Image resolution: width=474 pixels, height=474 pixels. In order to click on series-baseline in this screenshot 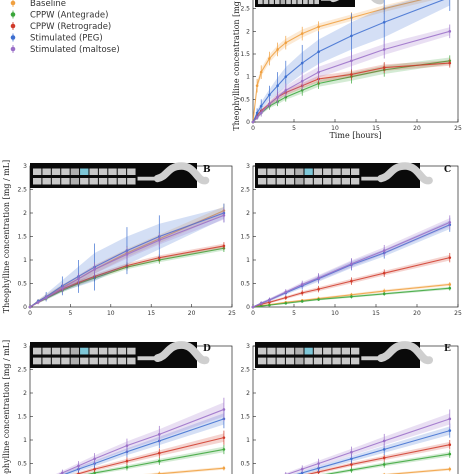, I will do `click(342, 62)`.